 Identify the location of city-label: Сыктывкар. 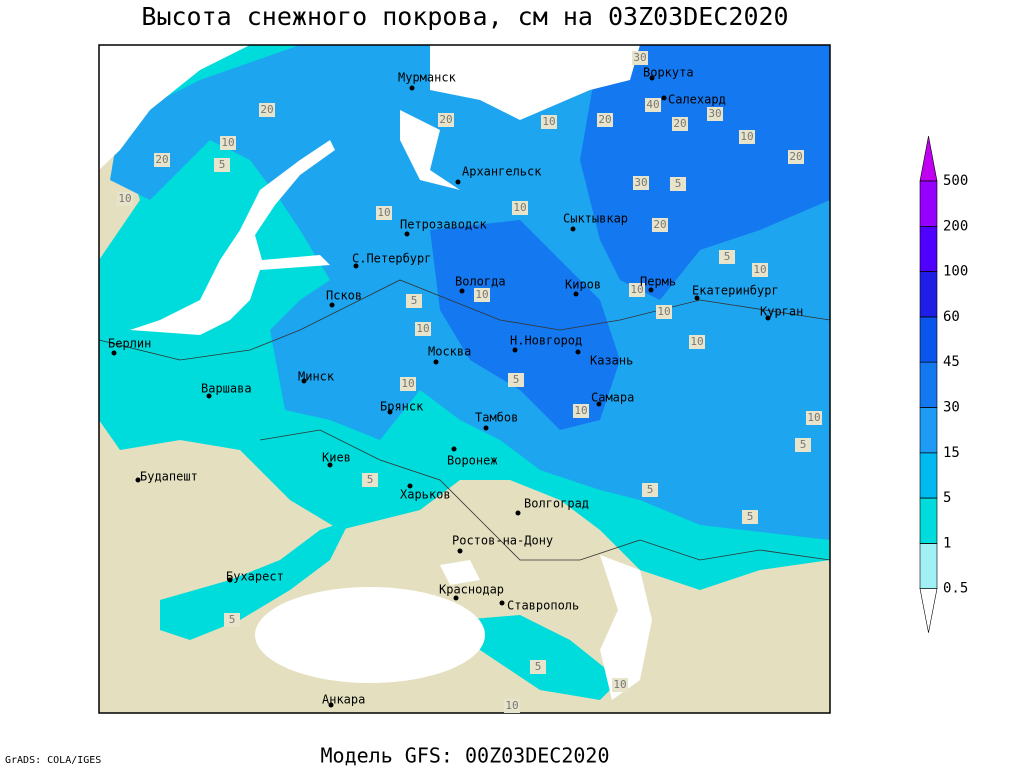
(595, 219).